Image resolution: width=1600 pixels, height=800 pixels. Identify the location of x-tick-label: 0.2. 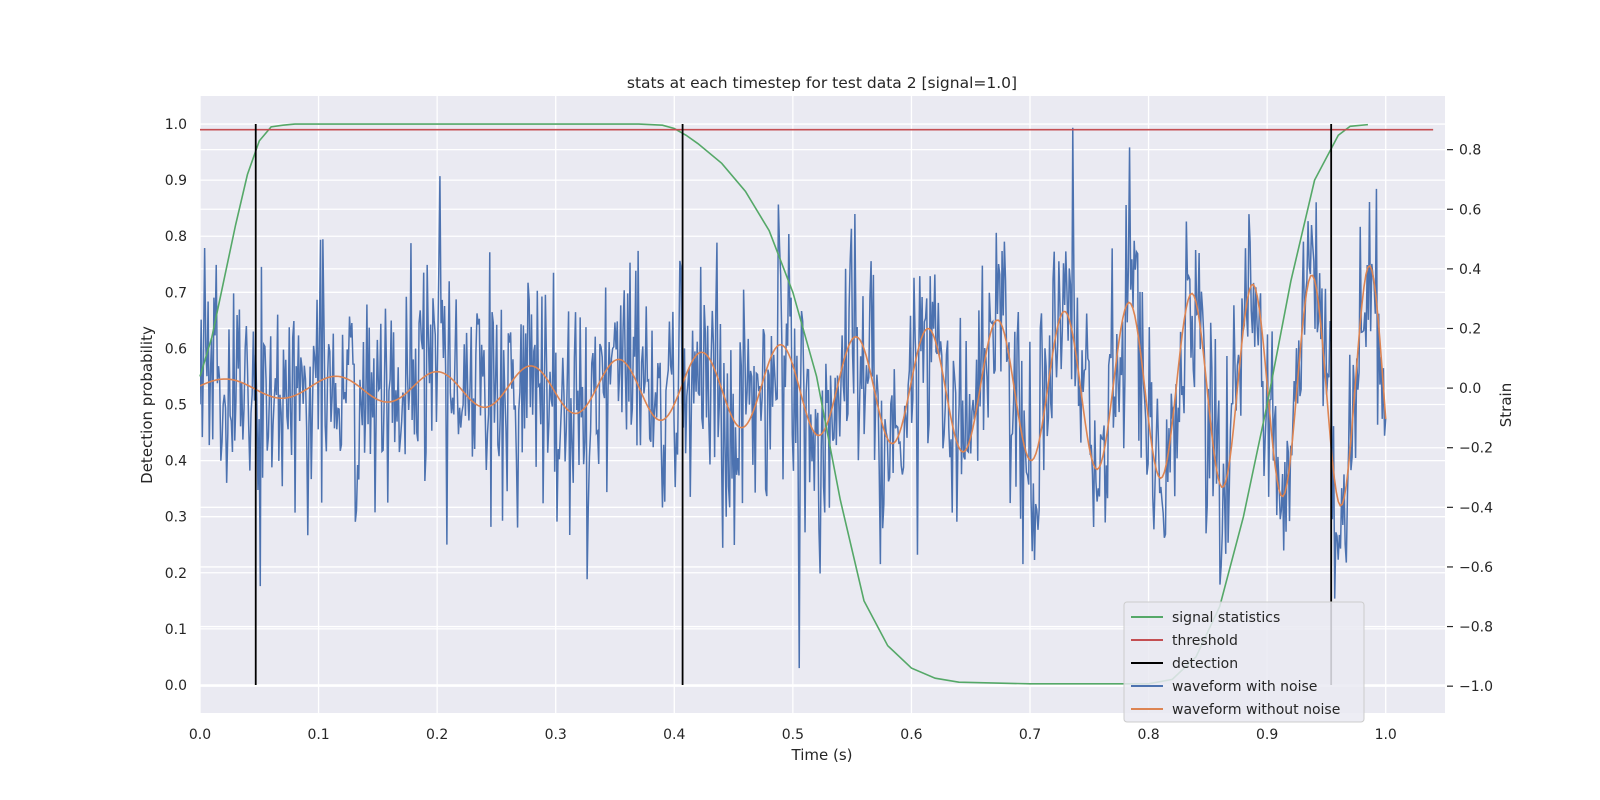
(437, 735).